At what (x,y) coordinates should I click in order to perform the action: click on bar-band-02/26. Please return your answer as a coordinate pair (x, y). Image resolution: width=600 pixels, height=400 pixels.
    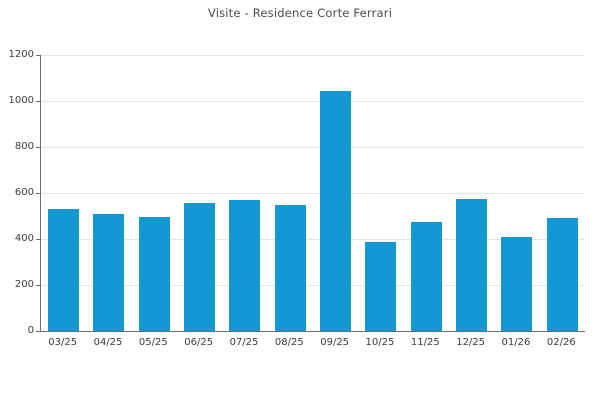
    Looking at the image, I should click on (562, 193).